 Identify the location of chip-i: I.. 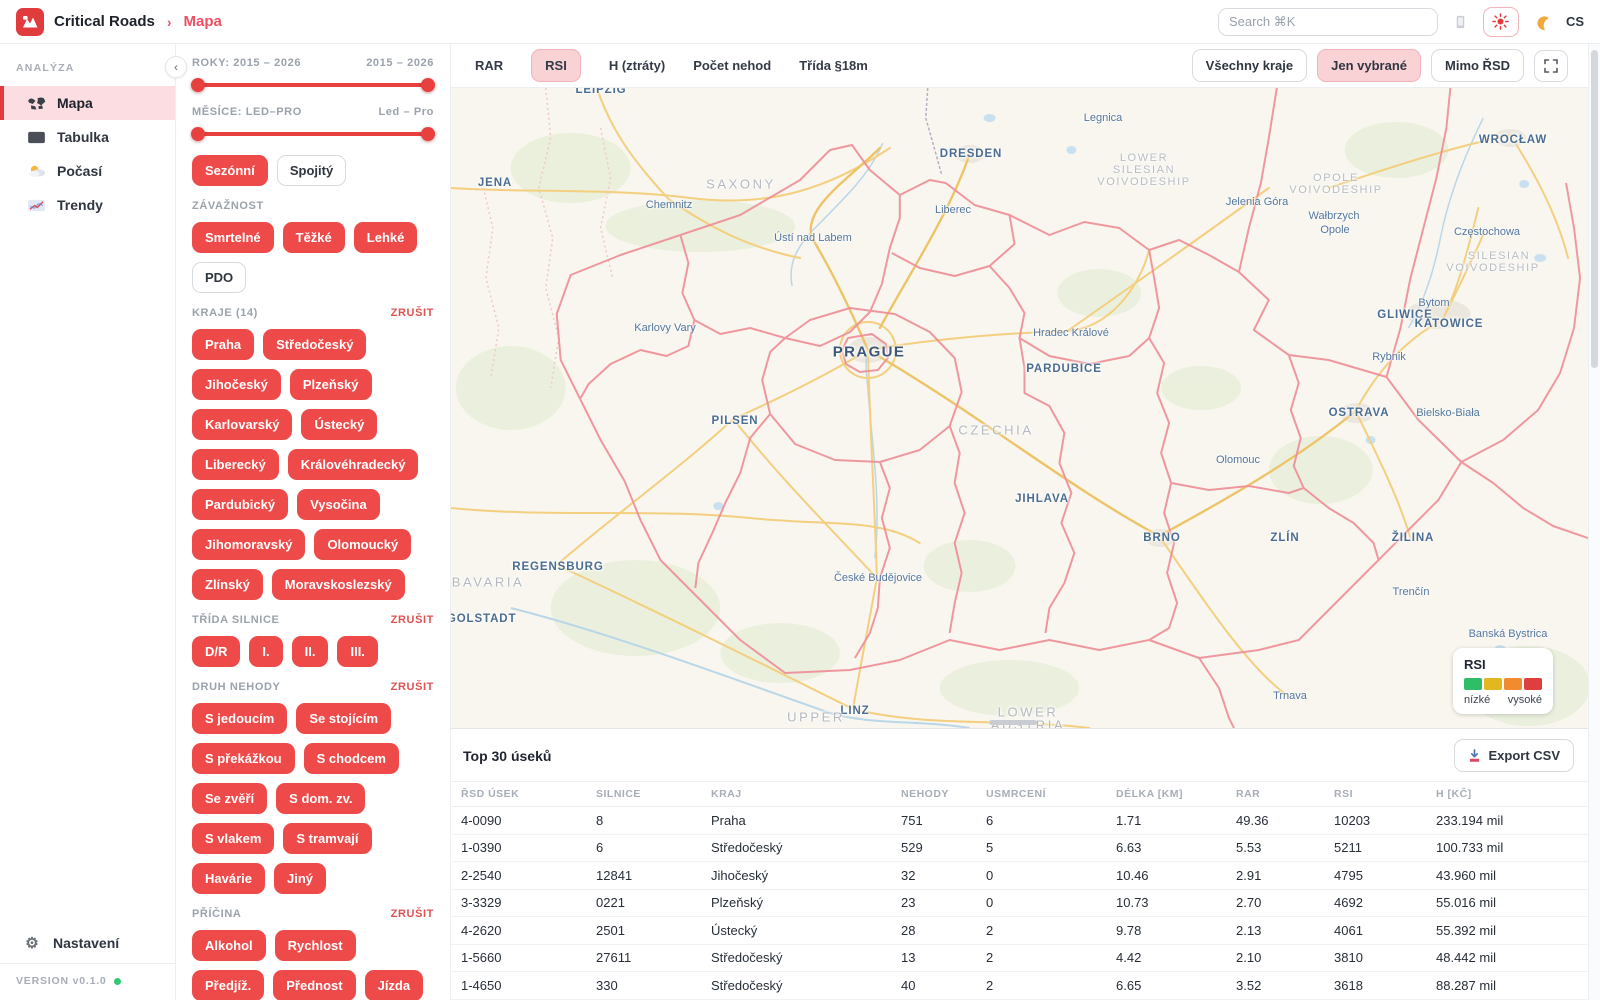
(266, 651).